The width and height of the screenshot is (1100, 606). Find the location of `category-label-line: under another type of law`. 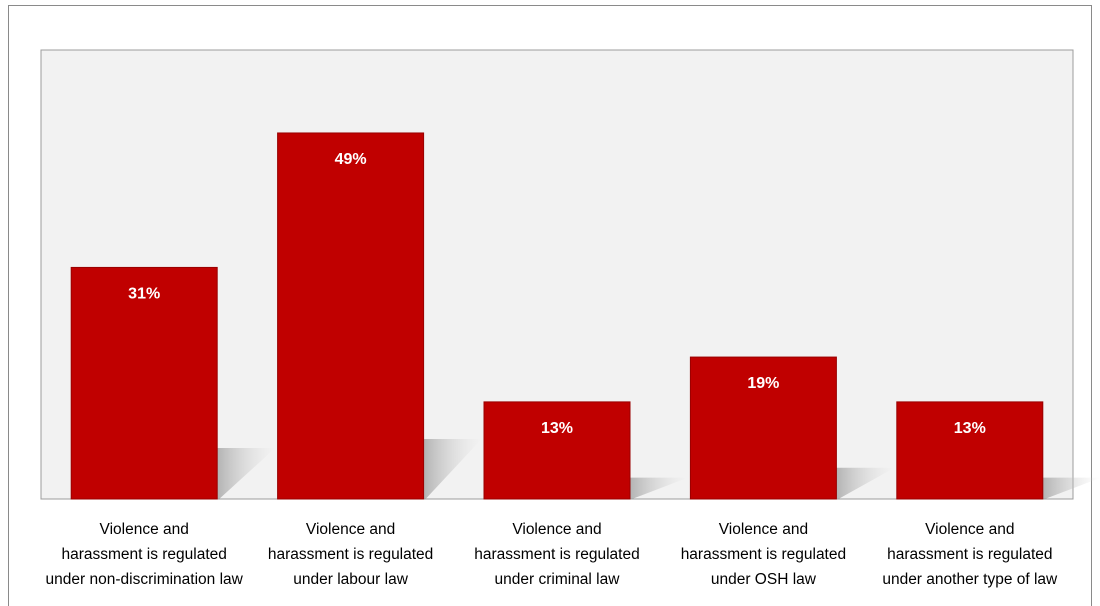

category-label-line: under another type of law is located at coordinates (970, 579).